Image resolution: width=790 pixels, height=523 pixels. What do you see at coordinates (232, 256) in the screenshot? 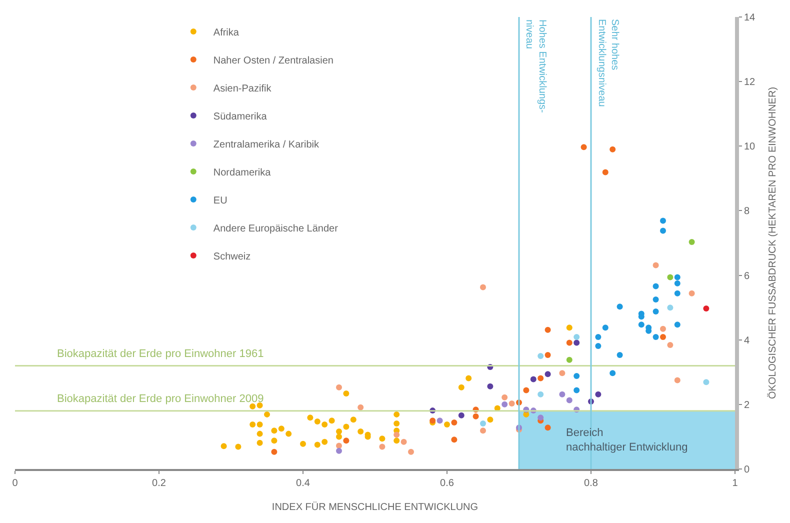
I see `legend-label: Schweiz` at bounding box center [232, 256].